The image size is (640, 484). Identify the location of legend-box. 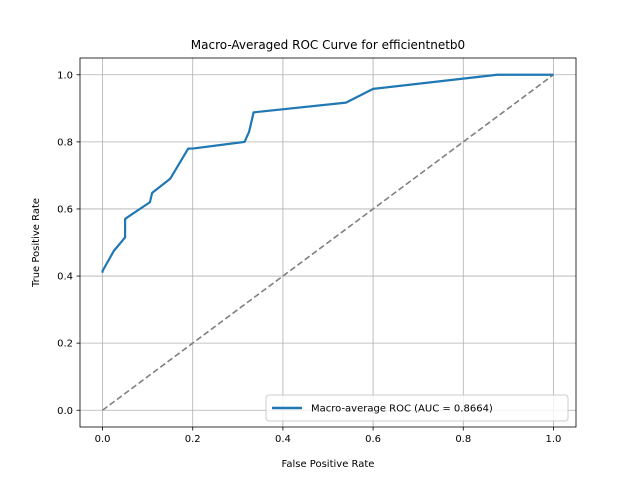
(417, 408).